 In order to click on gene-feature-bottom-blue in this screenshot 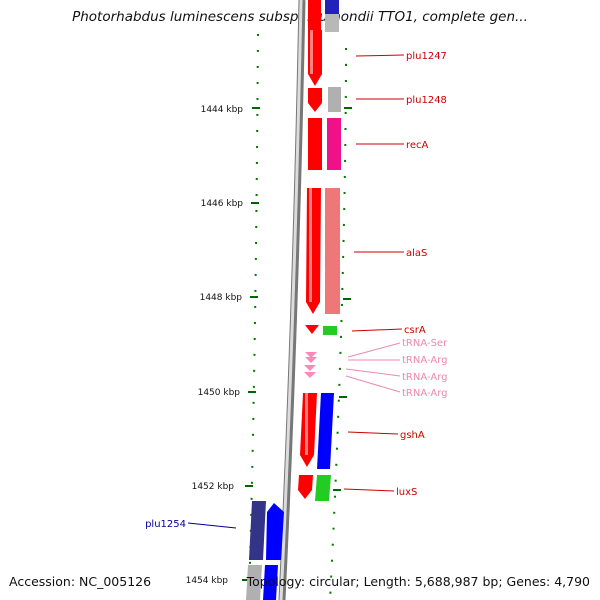, I will do `click(270, 582)`.